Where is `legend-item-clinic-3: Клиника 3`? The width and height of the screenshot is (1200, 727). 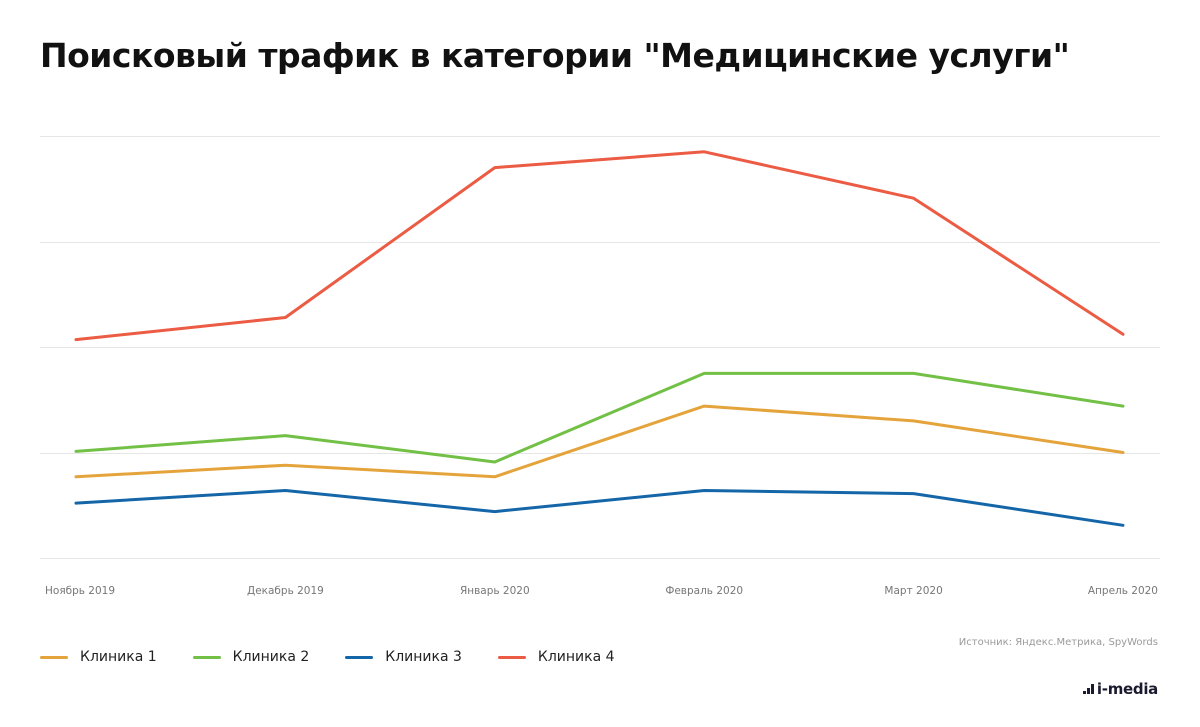
legend-item-clinic-3: Клиника 3 is located at coordinates (403, 657).